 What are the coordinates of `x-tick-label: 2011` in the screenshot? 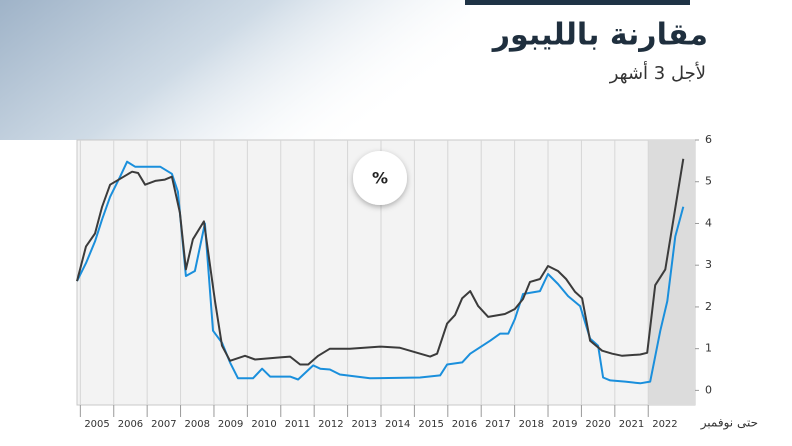 It's located at (297, 424).